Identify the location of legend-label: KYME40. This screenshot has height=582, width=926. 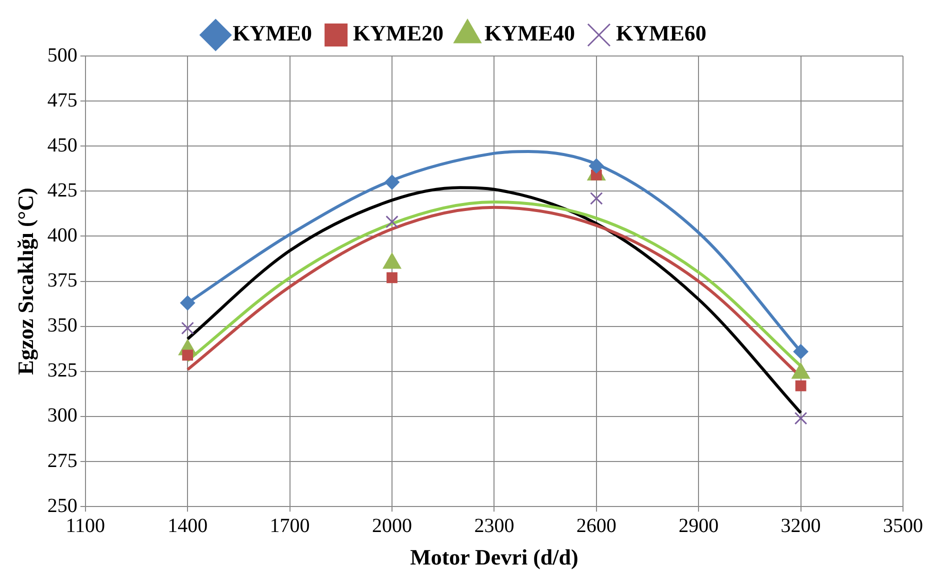
(529, 33).